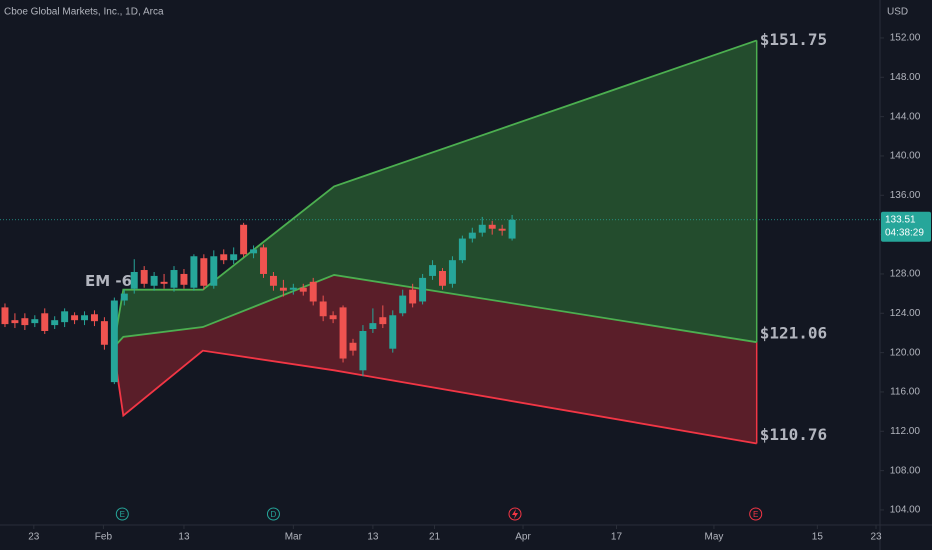 This screenshot has height=550, width=932. What do you see at coordinates (793, 333) in the screenshot?
I see `em-value-label: $121.06` at bounding box center [793, 333].